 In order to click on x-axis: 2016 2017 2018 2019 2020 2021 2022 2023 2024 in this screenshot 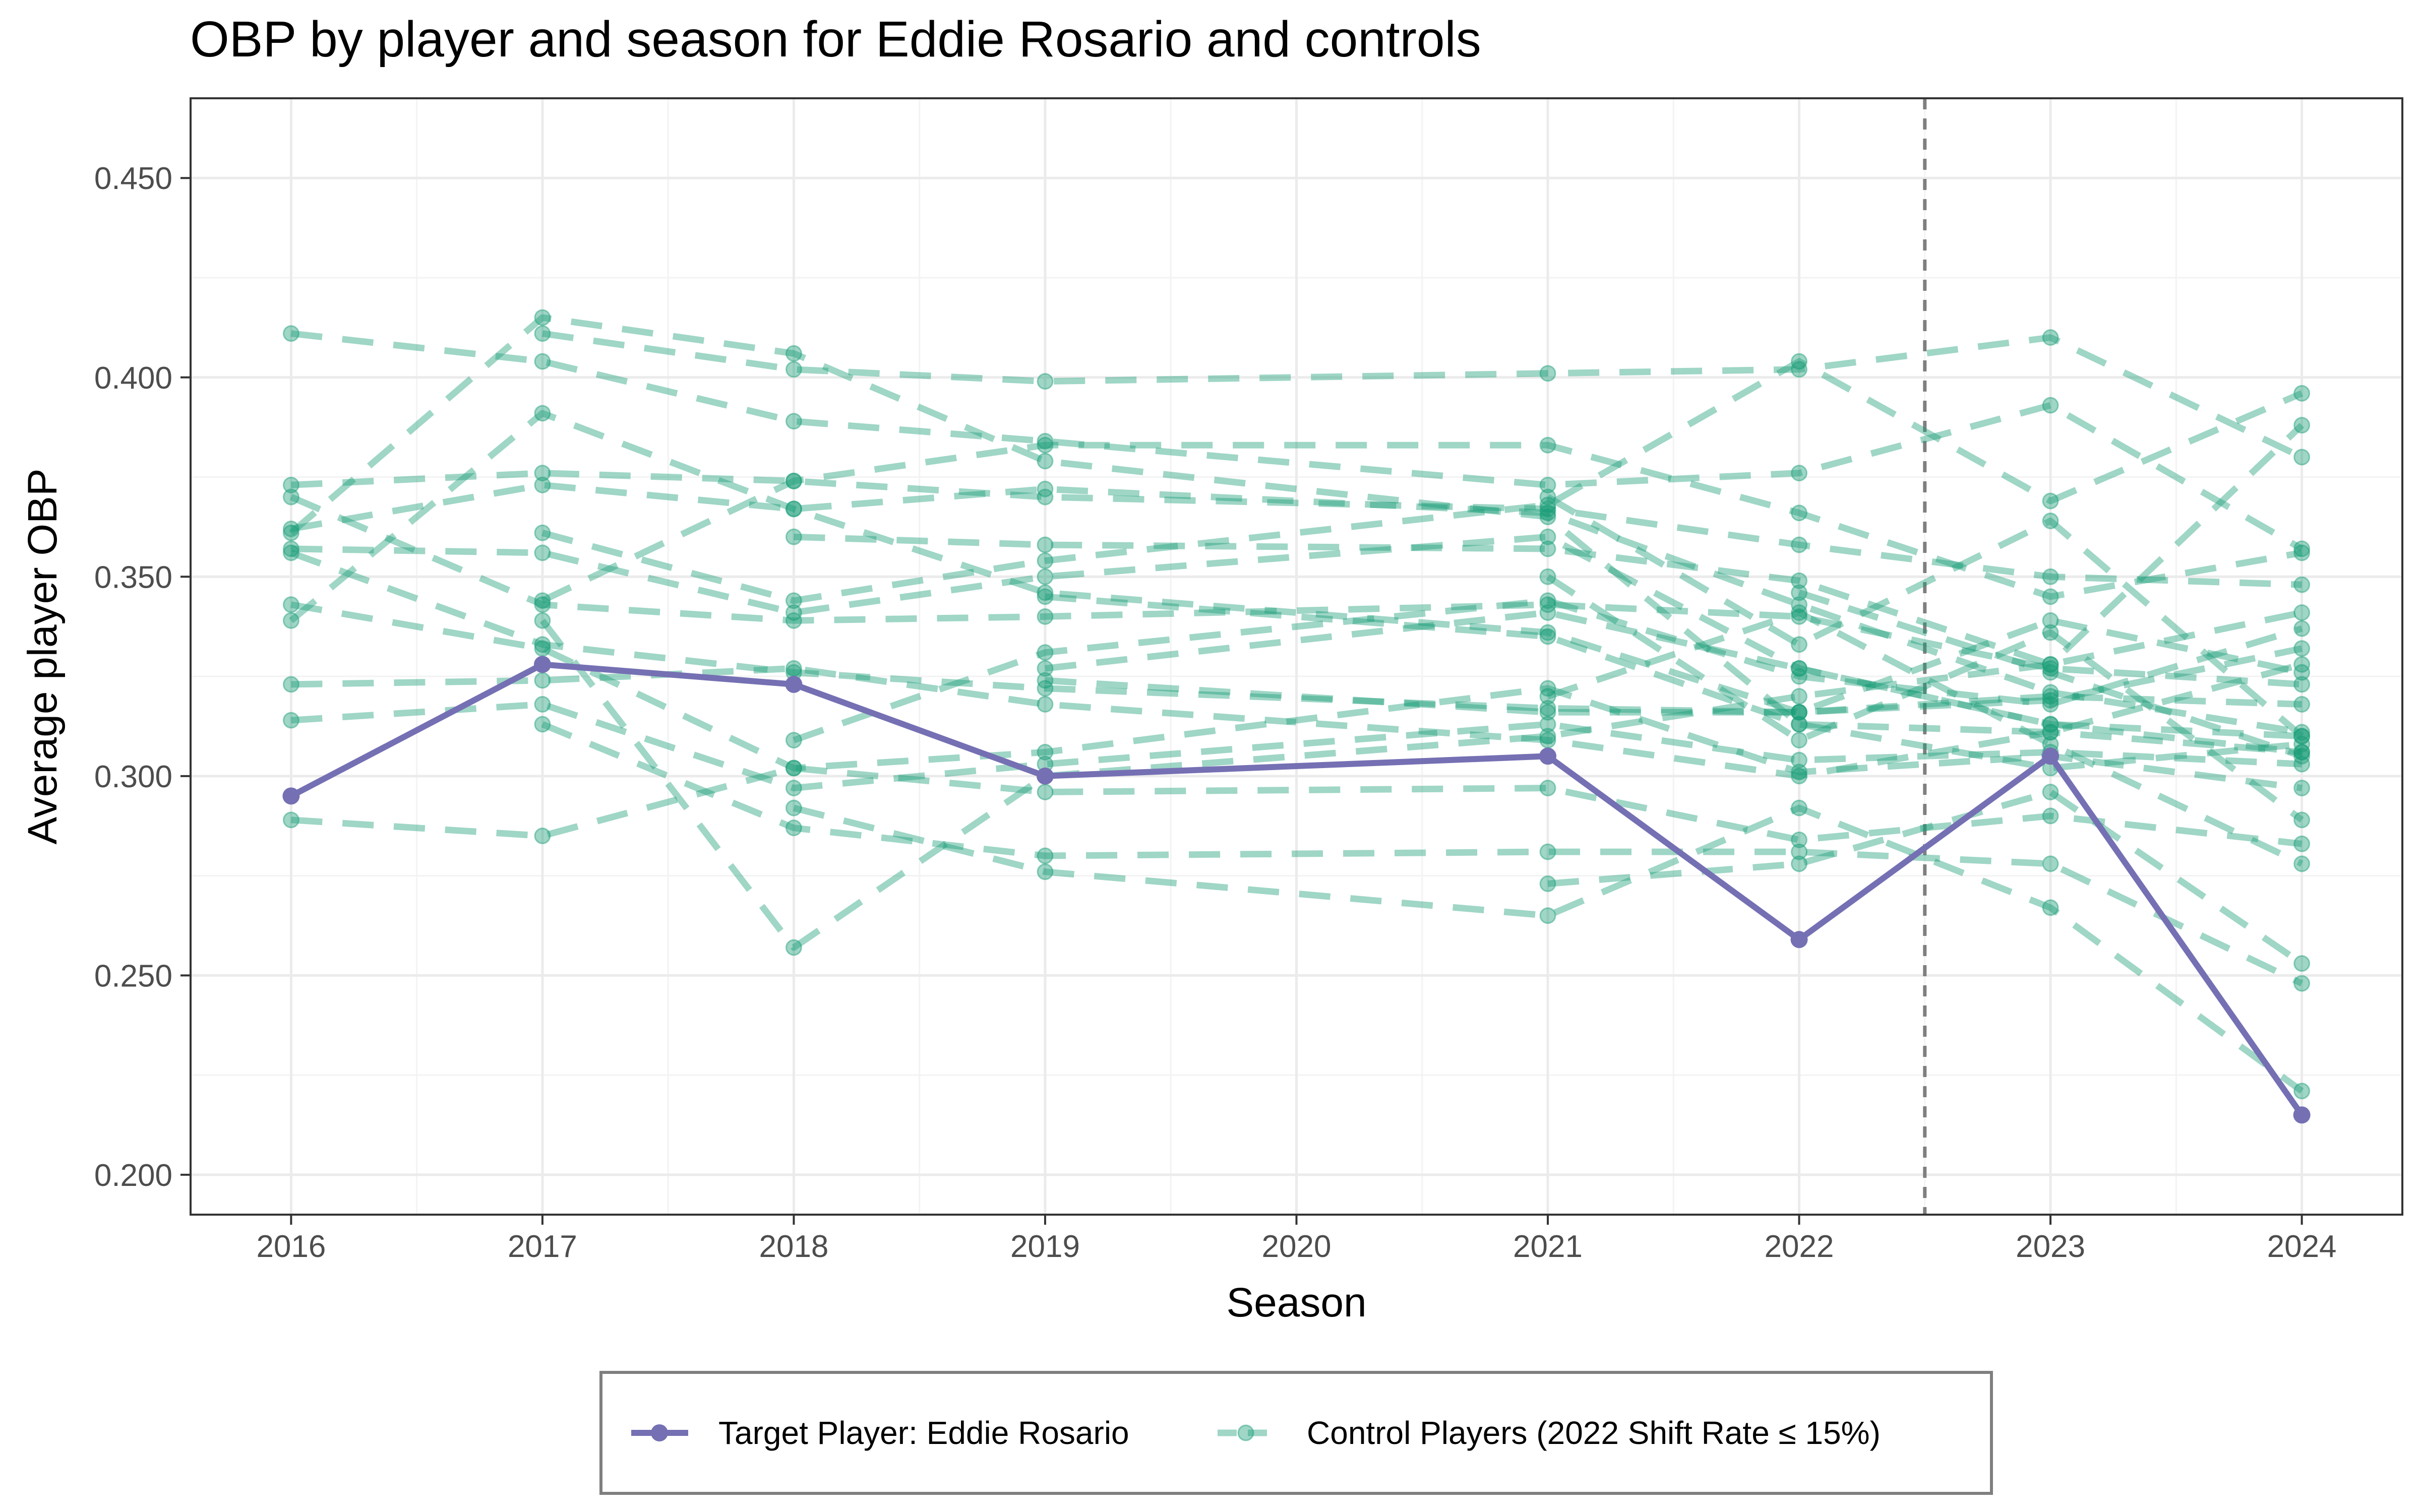, I will do `click(1296, 1240)`.